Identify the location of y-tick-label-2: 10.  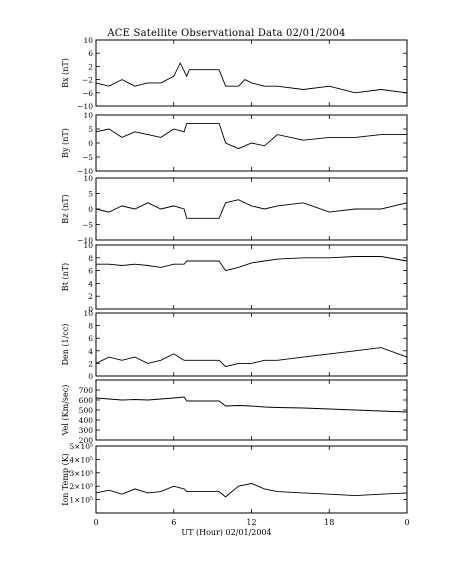
(88, 115).